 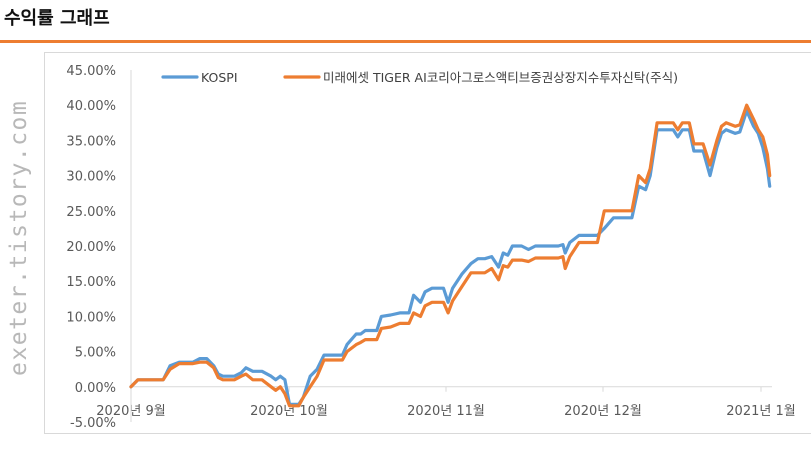 I want to click on y-tick-label: 45.00%, so click(x=91, y=71).